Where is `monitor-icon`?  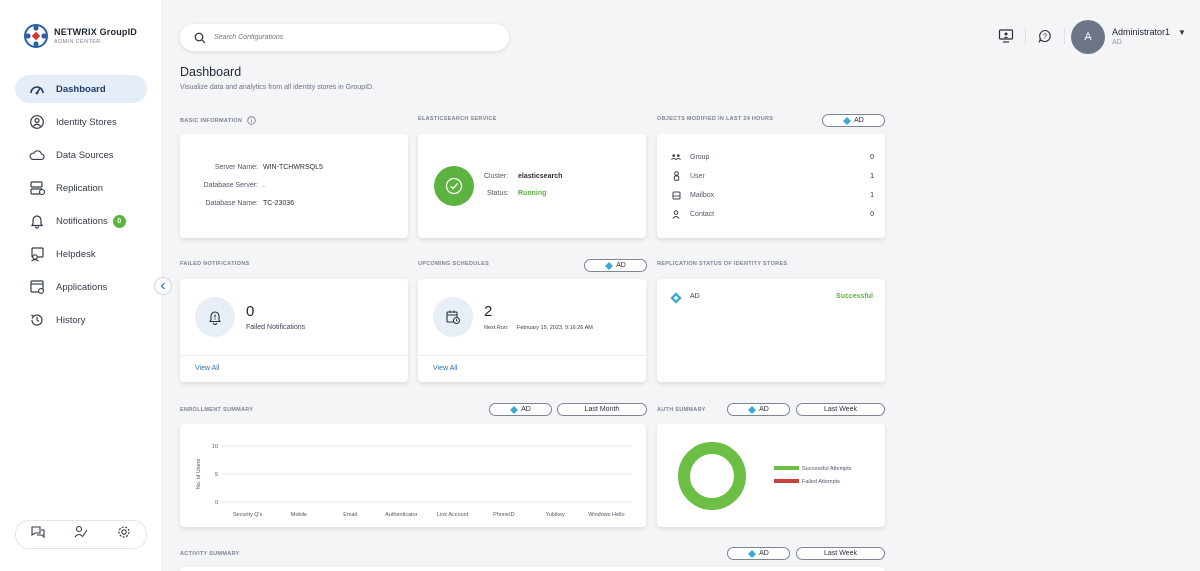 monitor-icon is located at coordinates (1006, 36).